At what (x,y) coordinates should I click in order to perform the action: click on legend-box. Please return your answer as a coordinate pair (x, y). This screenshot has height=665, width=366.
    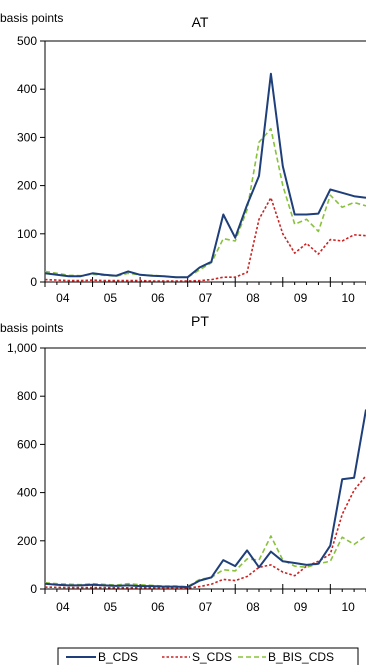
    Looking at the image, I should click on (208, 656).